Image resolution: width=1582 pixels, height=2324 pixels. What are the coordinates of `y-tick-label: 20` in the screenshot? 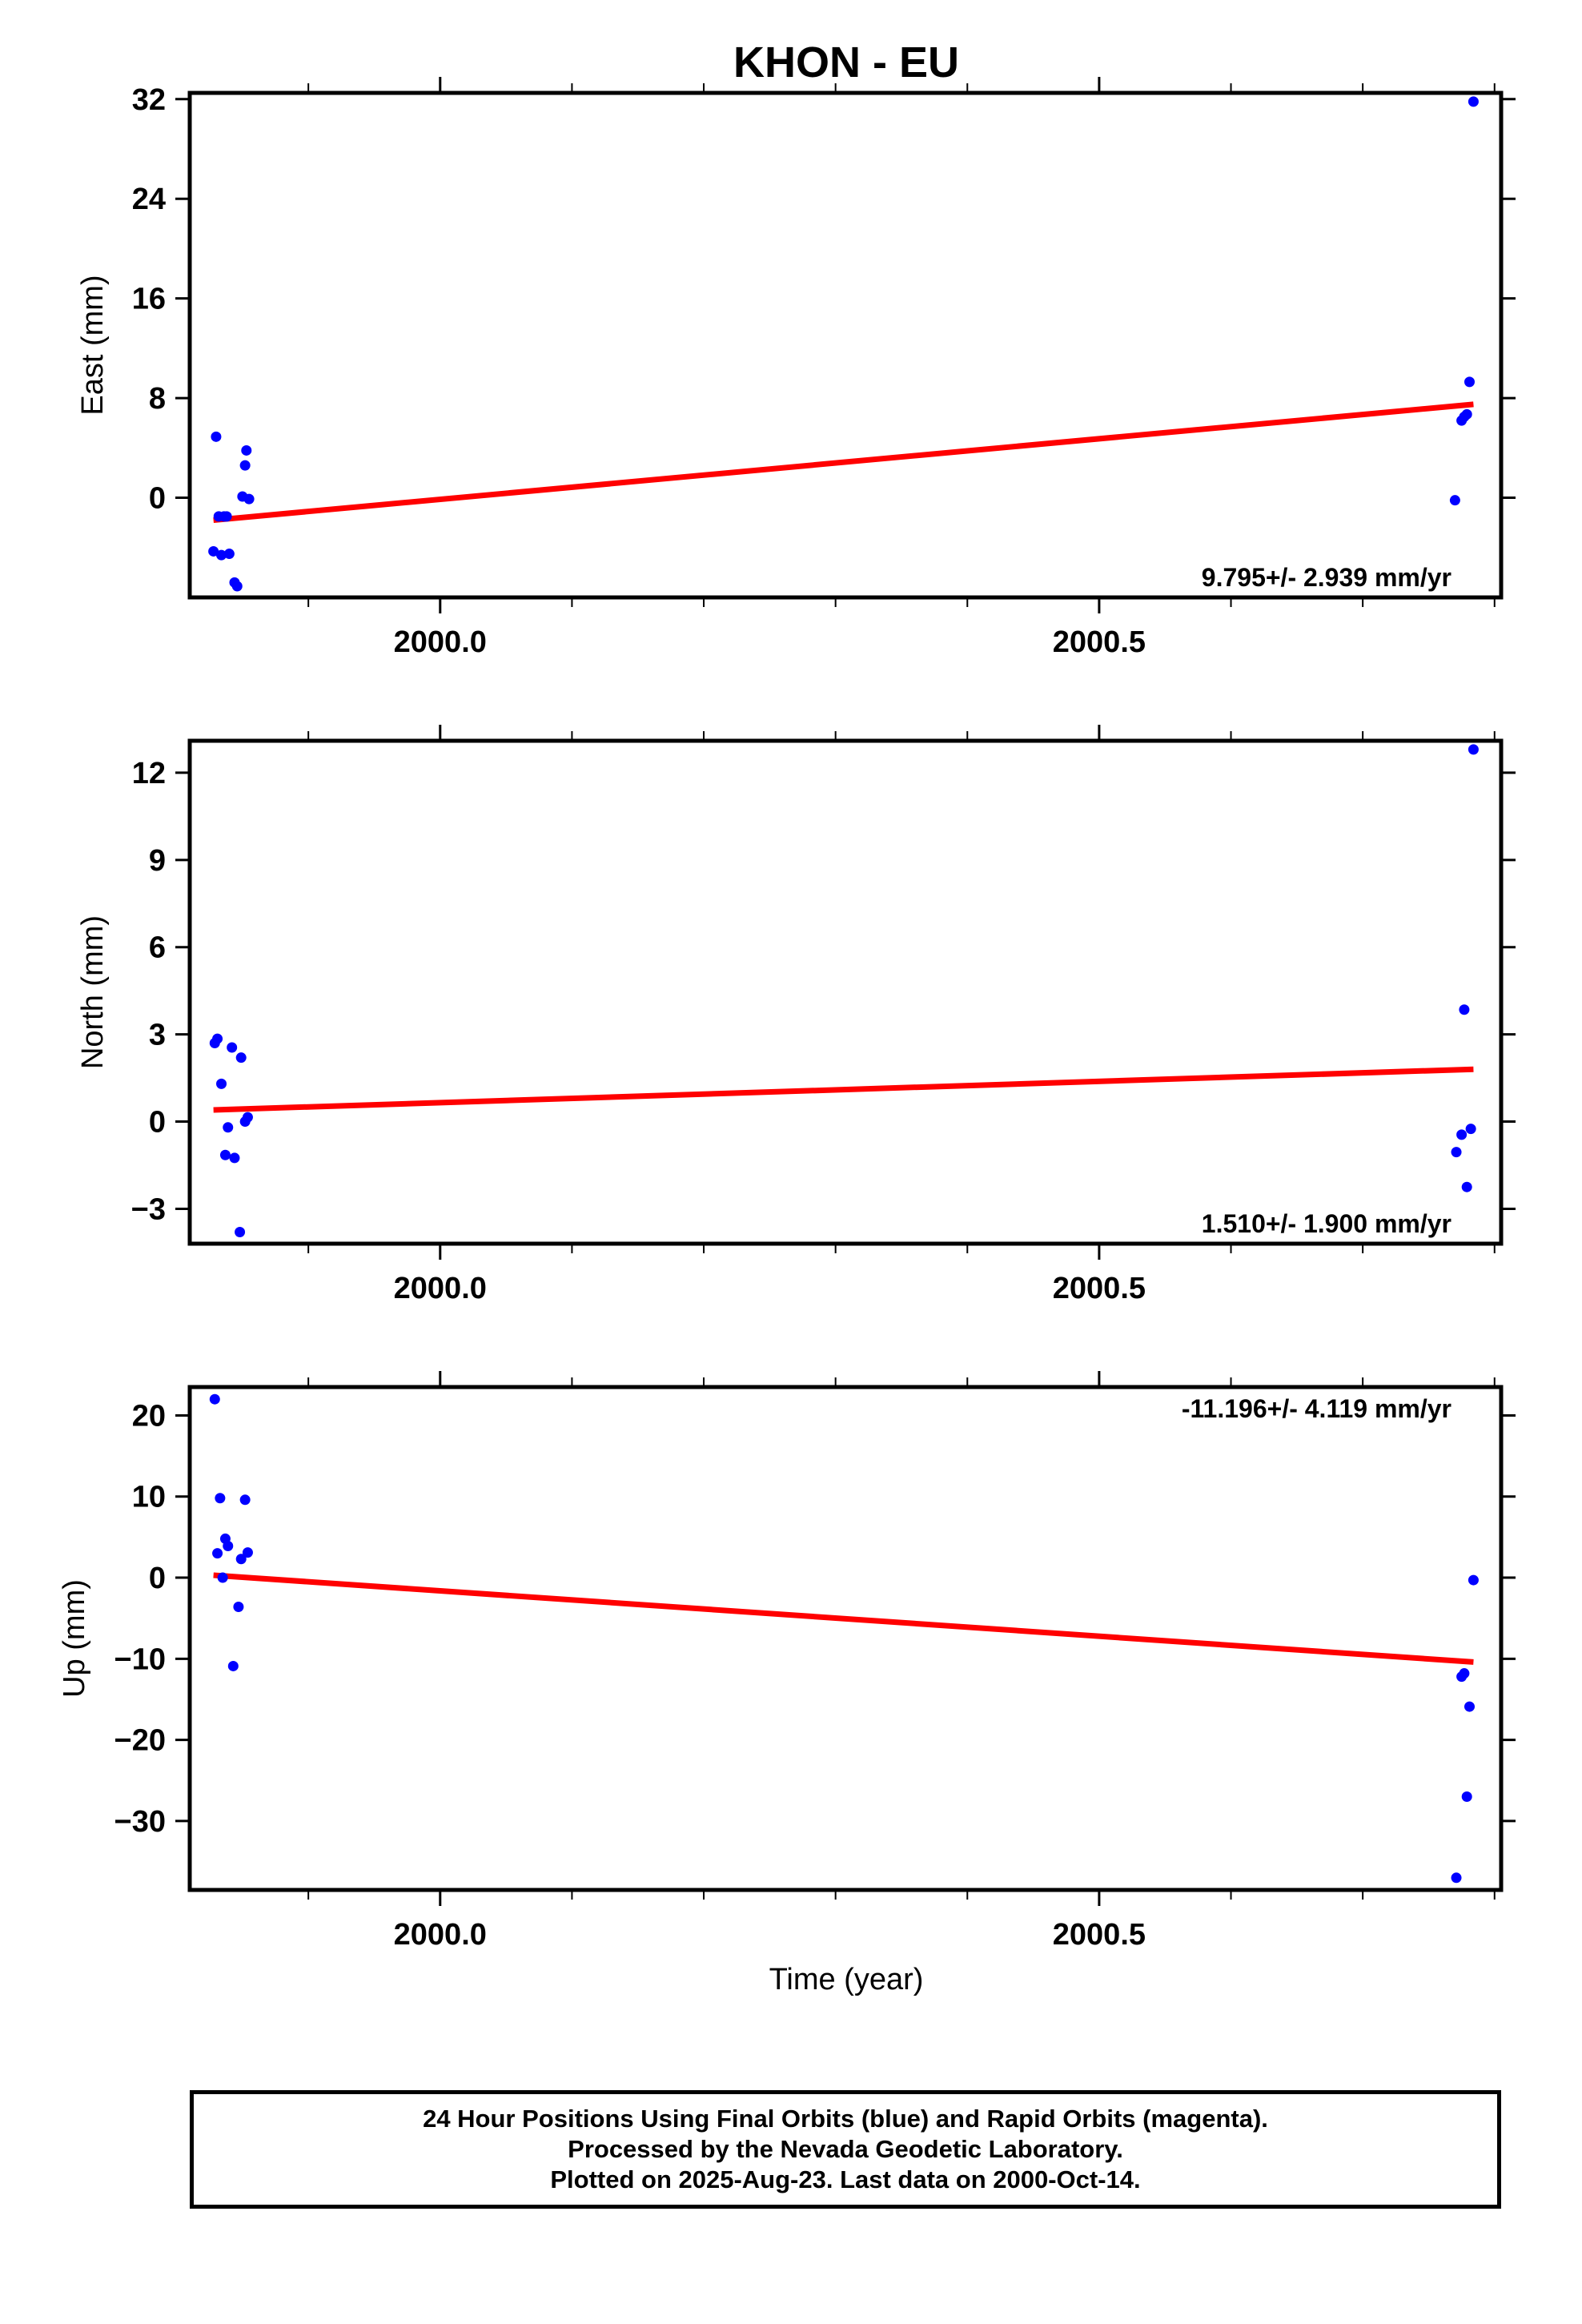 It's located at (149, 1416).